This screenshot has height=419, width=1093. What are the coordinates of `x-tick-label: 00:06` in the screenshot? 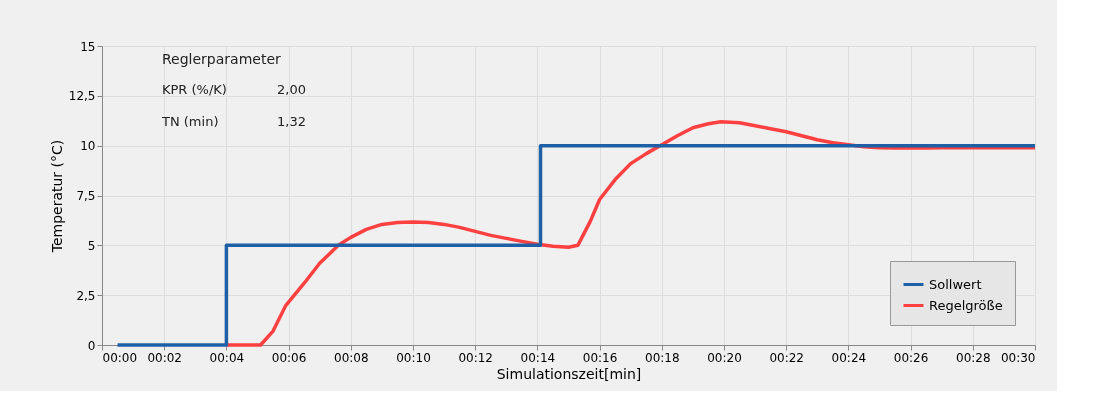 It's located at (289, 357).